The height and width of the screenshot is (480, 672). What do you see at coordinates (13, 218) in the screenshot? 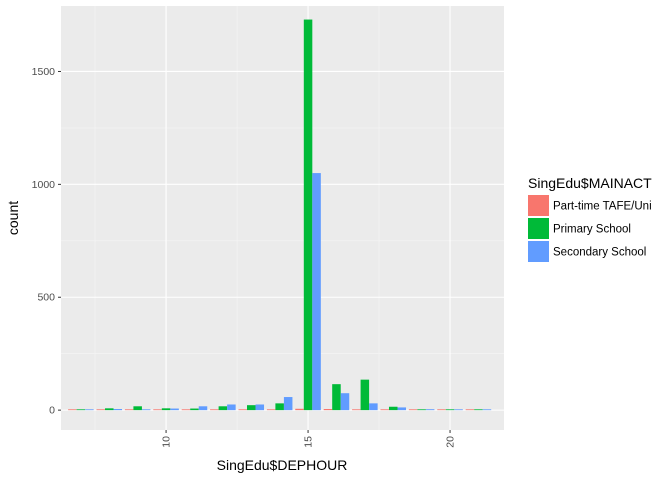
I see `y-axis-title: count` at bounding box center [13, 218].